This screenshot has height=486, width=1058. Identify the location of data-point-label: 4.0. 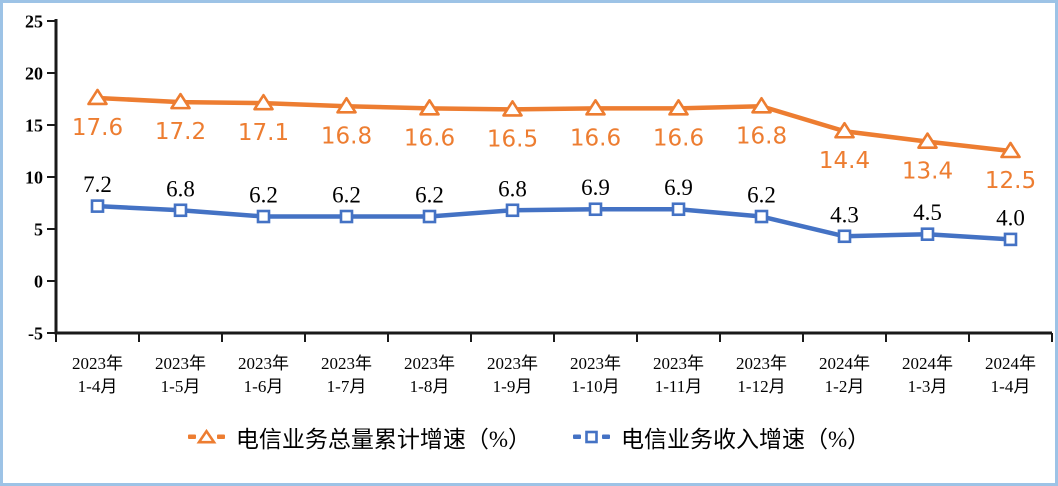
(1010, 217).